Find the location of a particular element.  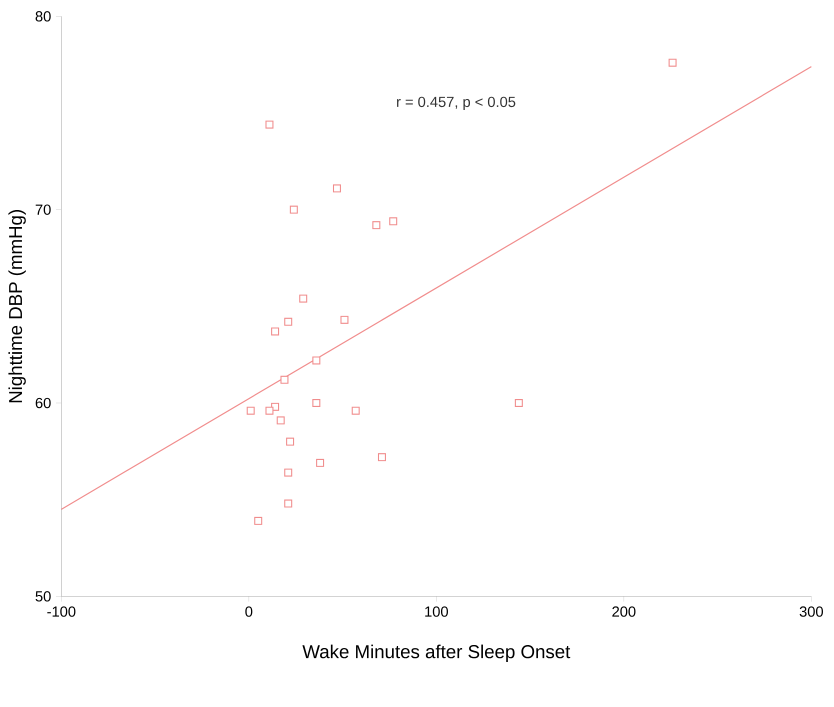

x-axis-title: Wake Minutes after Sleep Onset is located at coordinates (436, 653).